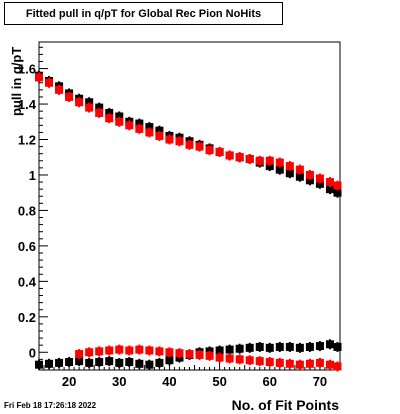  I want to click on y-tick-label: 0, so click(32, 352).